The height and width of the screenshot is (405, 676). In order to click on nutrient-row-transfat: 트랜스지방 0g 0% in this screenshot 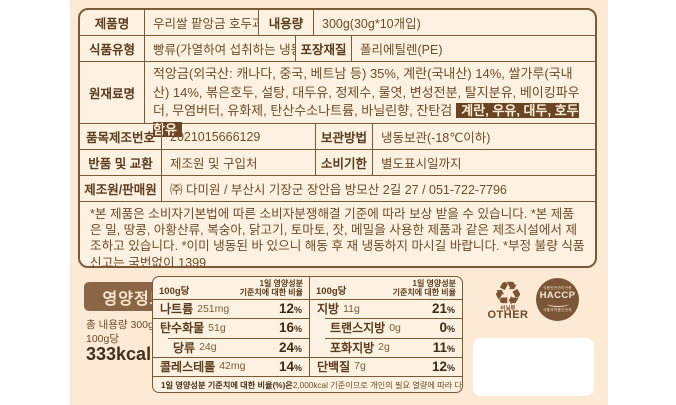, I will do `click(386, 327)`.